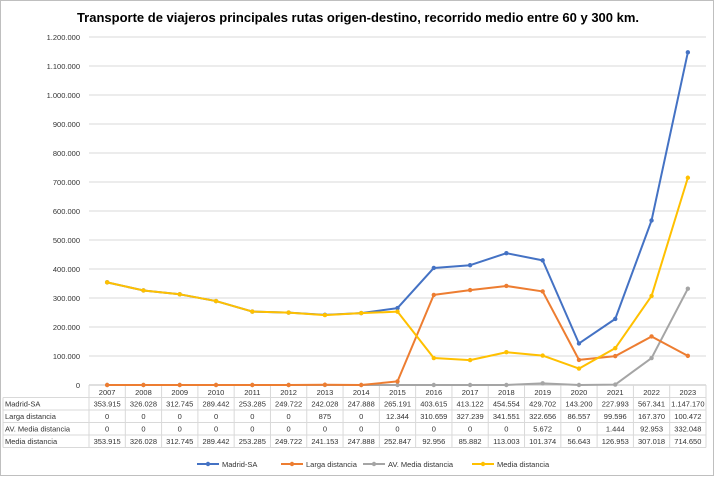 The width and height of the screenshot is (714, 477). Describe the element at coordinates (506, 404) in the screenshot. I see `table-cell: 454.554` at that location.